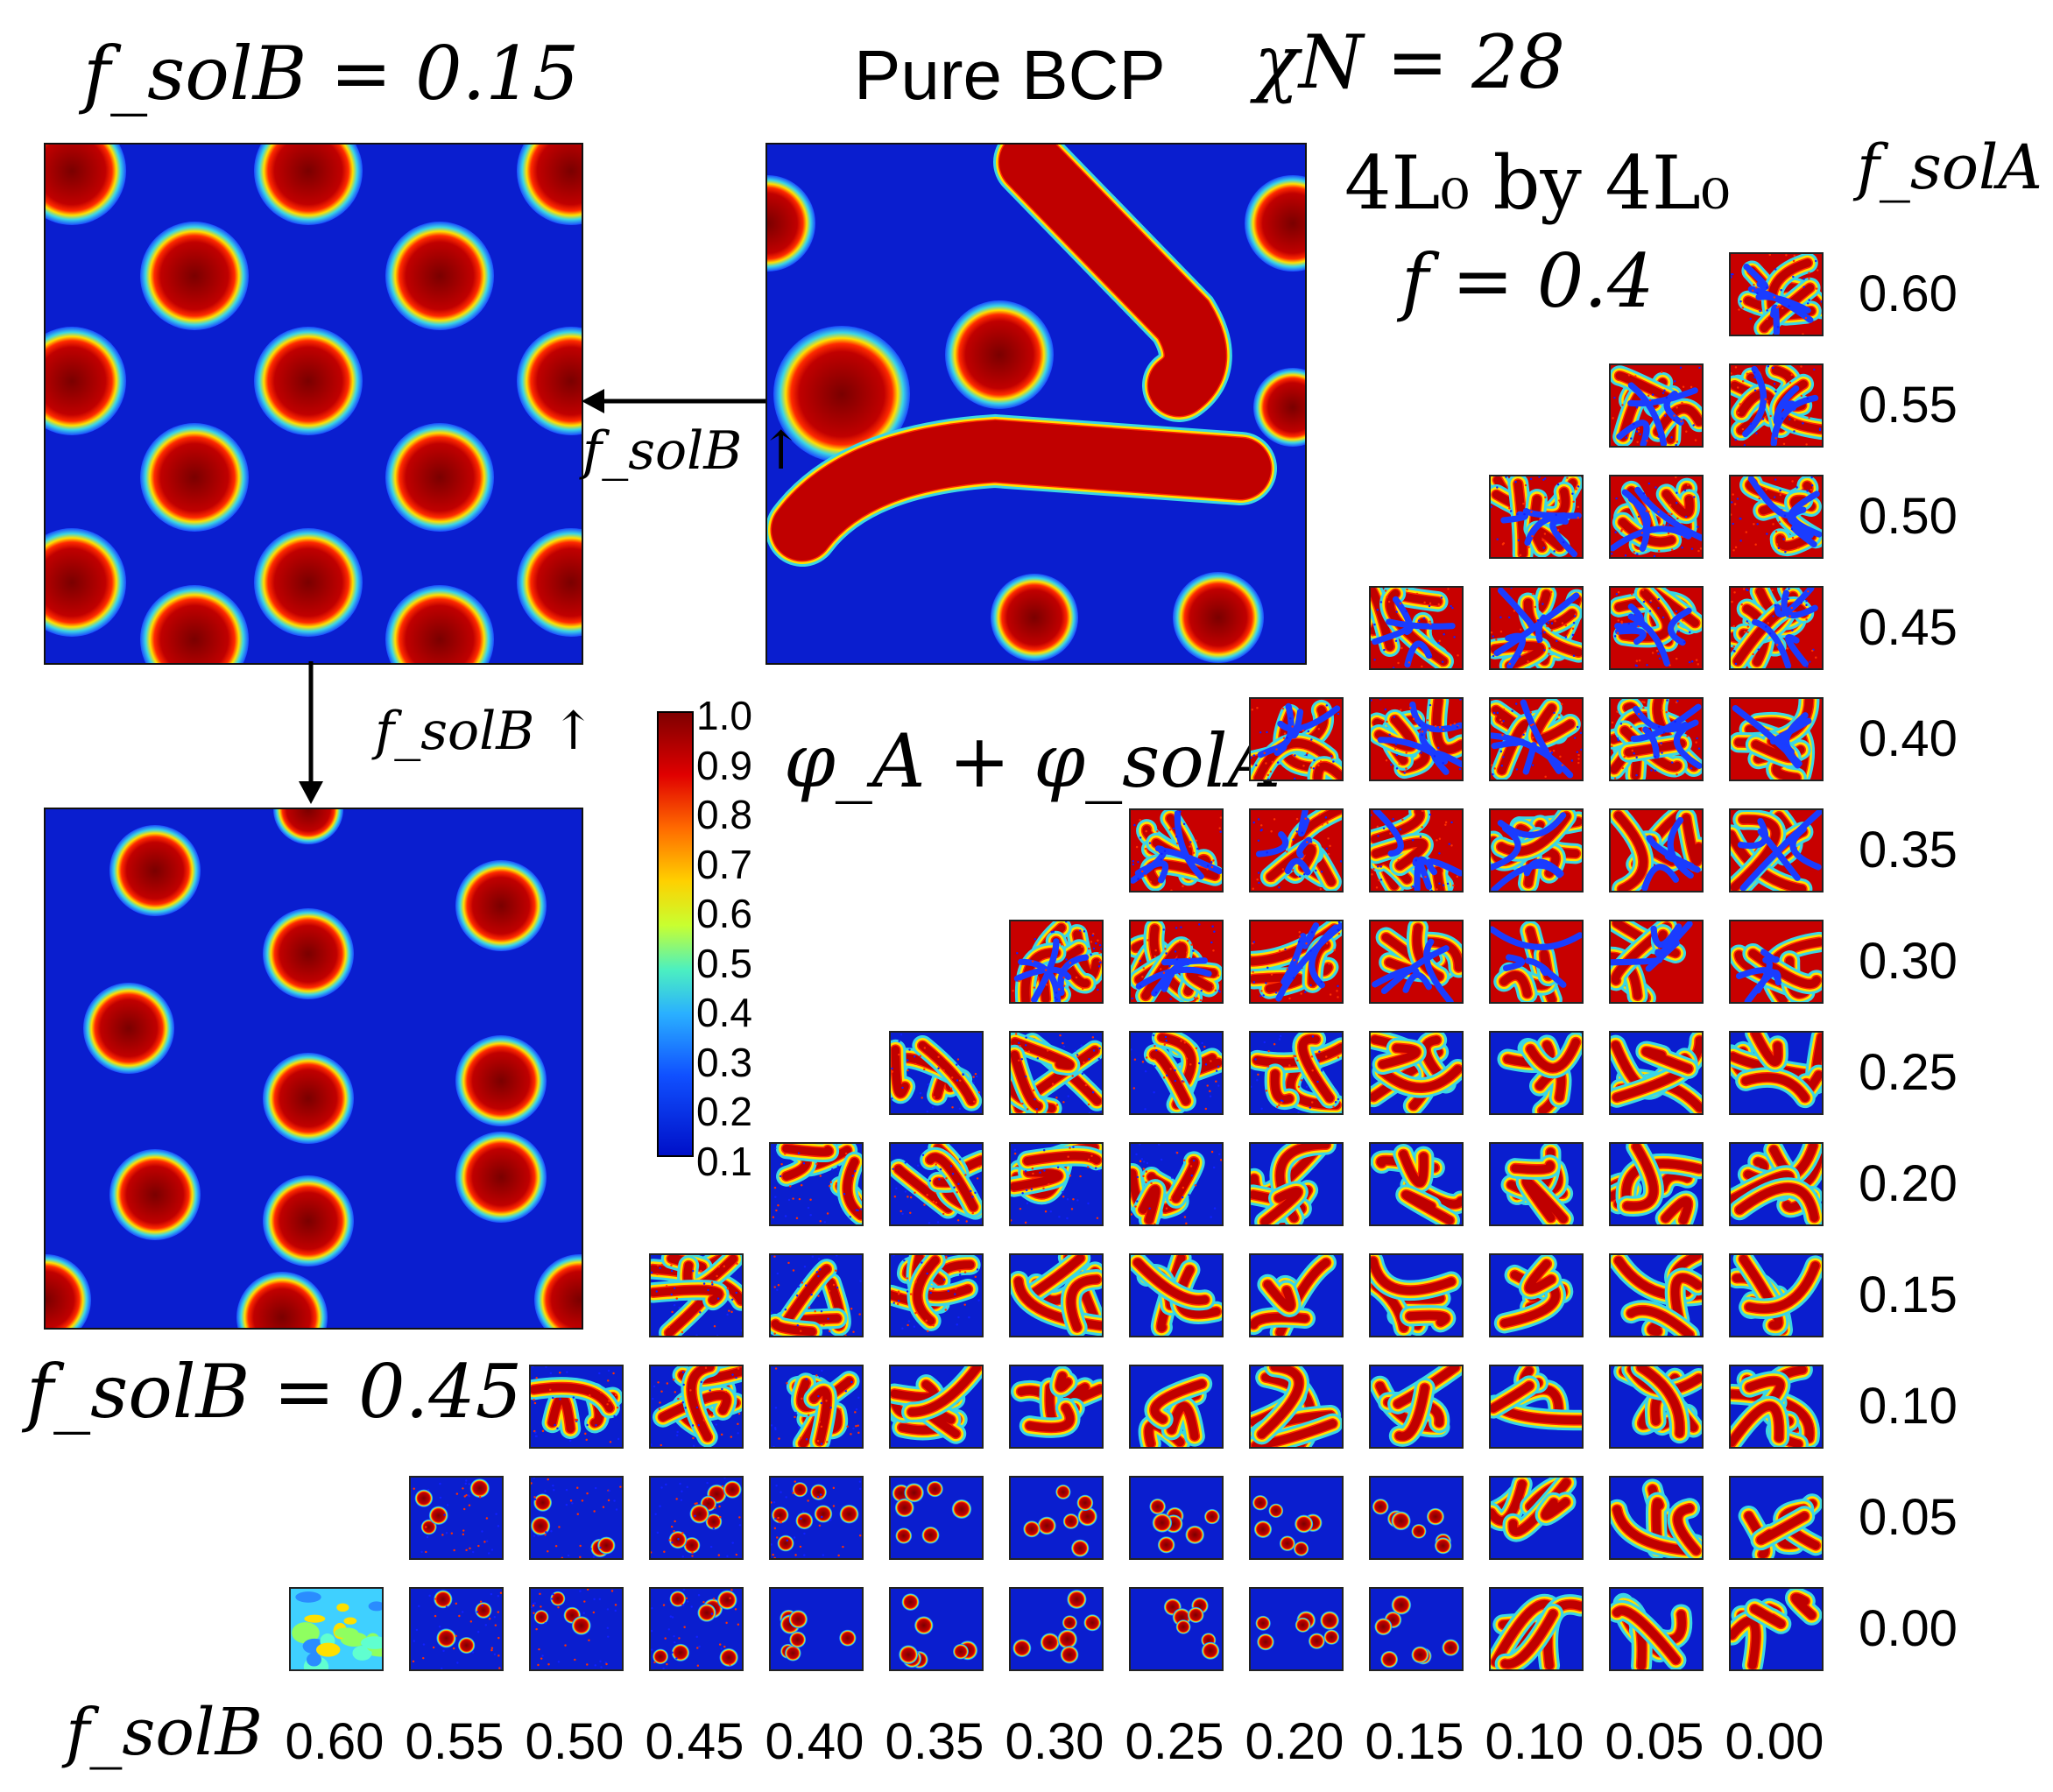 Image resolution: width=2053 pixels, height=1792 pixels. What do you see at coordinates (315, 1618) in the screenshot?
I see `disorder-blob` at bounding box center [315, 1618].